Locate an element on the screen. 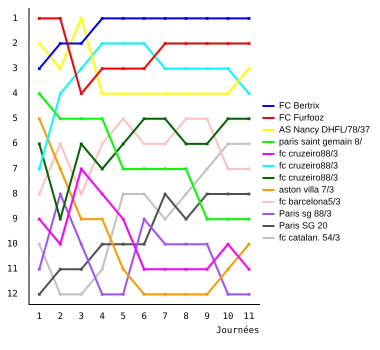 The image size is (380, 350). x-tick-label: 4 is located at coordinates (102, 317).